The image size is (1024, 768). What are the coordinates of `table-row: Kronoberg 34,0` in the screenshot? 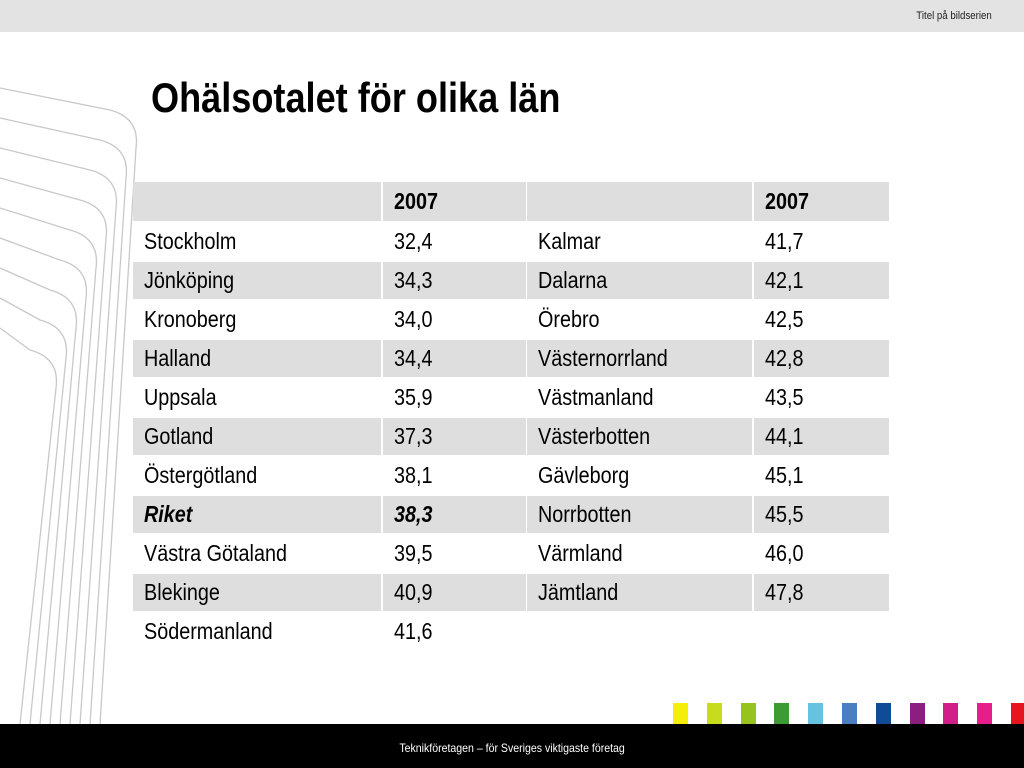 It's located at (330, 320).